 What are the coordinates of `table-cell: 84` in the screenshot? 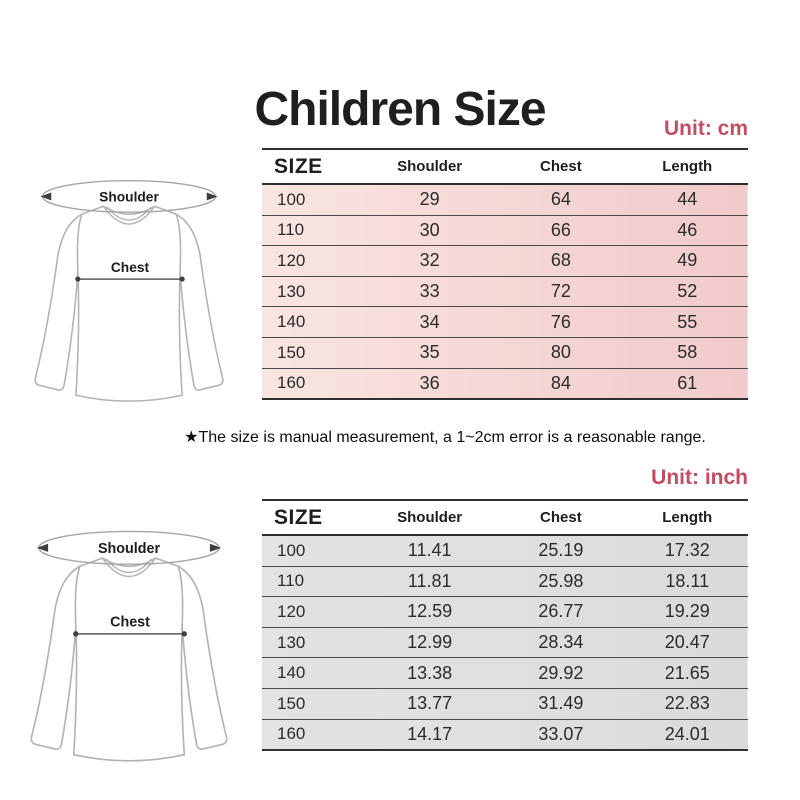 It's located at (561, 384).